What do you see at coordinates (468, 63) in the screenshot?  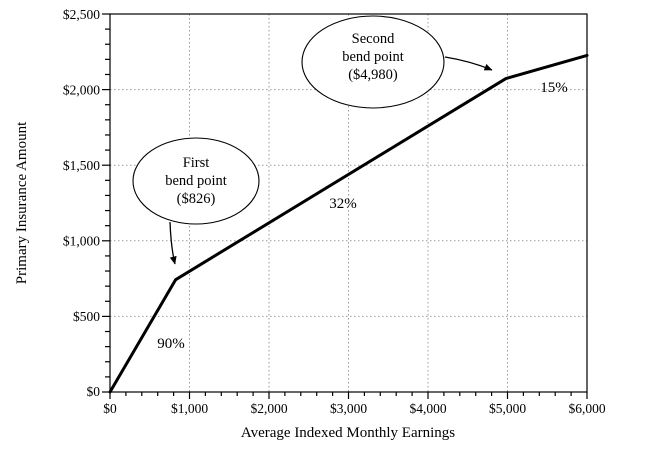 I see `second-bend-arrow` at bounding box center [468, 63].